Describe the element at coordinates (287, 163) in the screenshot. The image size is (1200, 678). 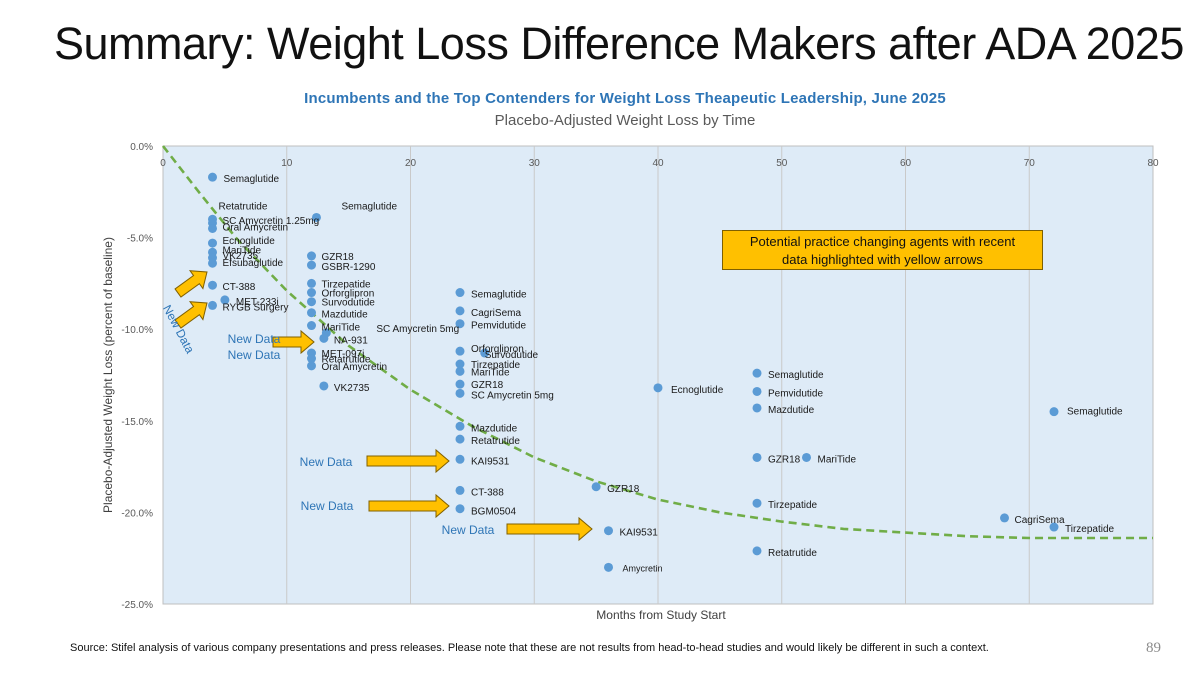
I see `x-tick-label: 10` at that location.